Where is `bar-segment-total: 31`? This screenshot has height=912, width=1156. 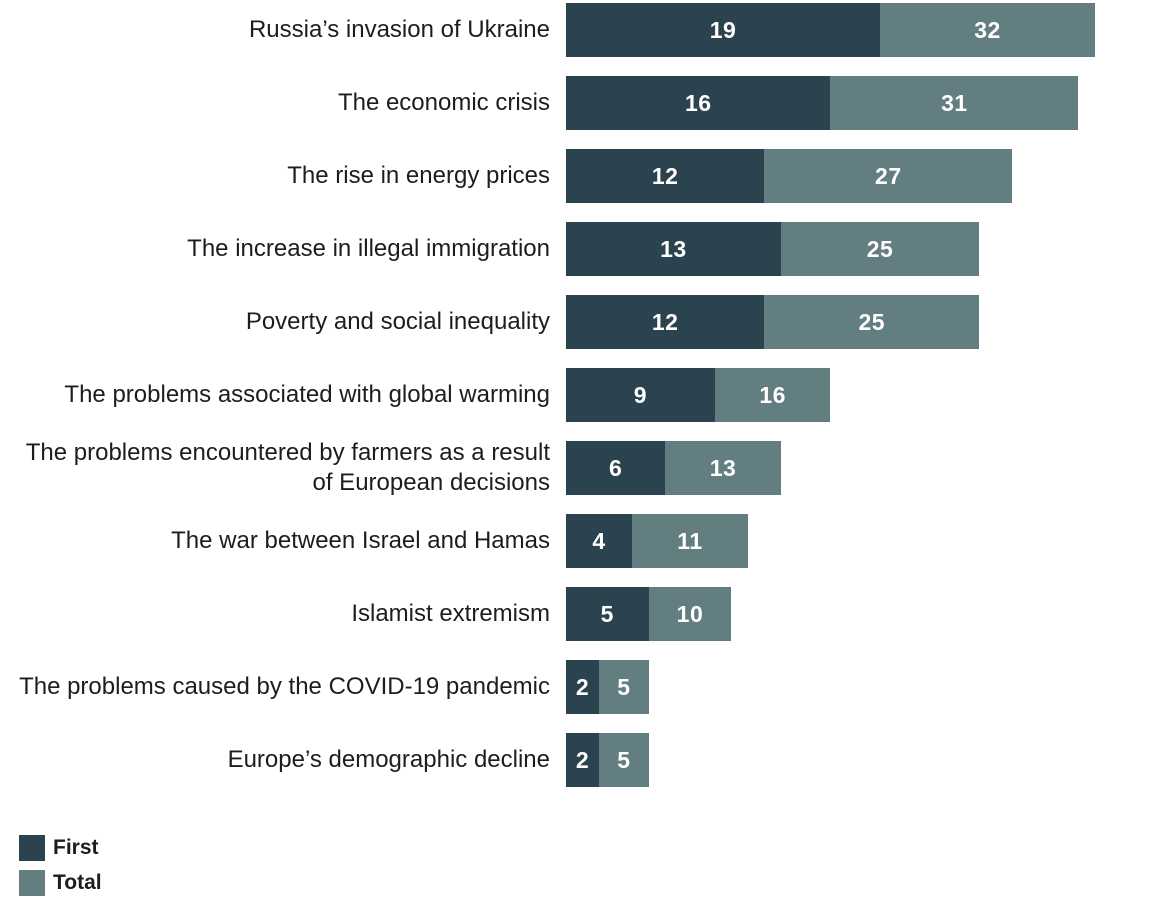
bar-segment-total: 31 is located at coordinates (954, 103).